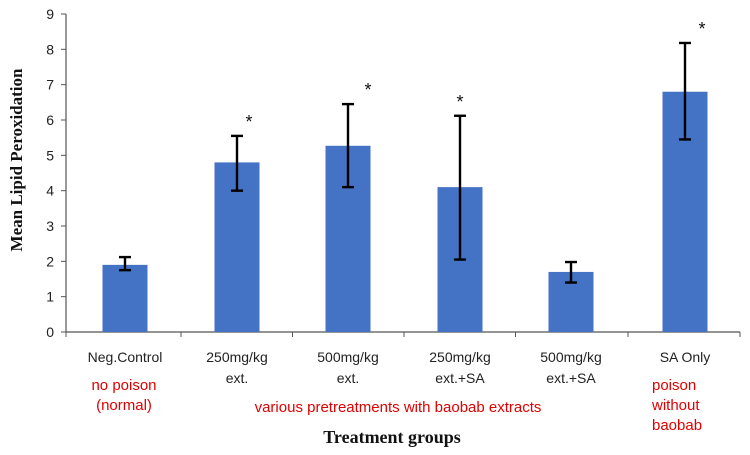  I want to click on y-tick-label: 8, so click(50, 49).